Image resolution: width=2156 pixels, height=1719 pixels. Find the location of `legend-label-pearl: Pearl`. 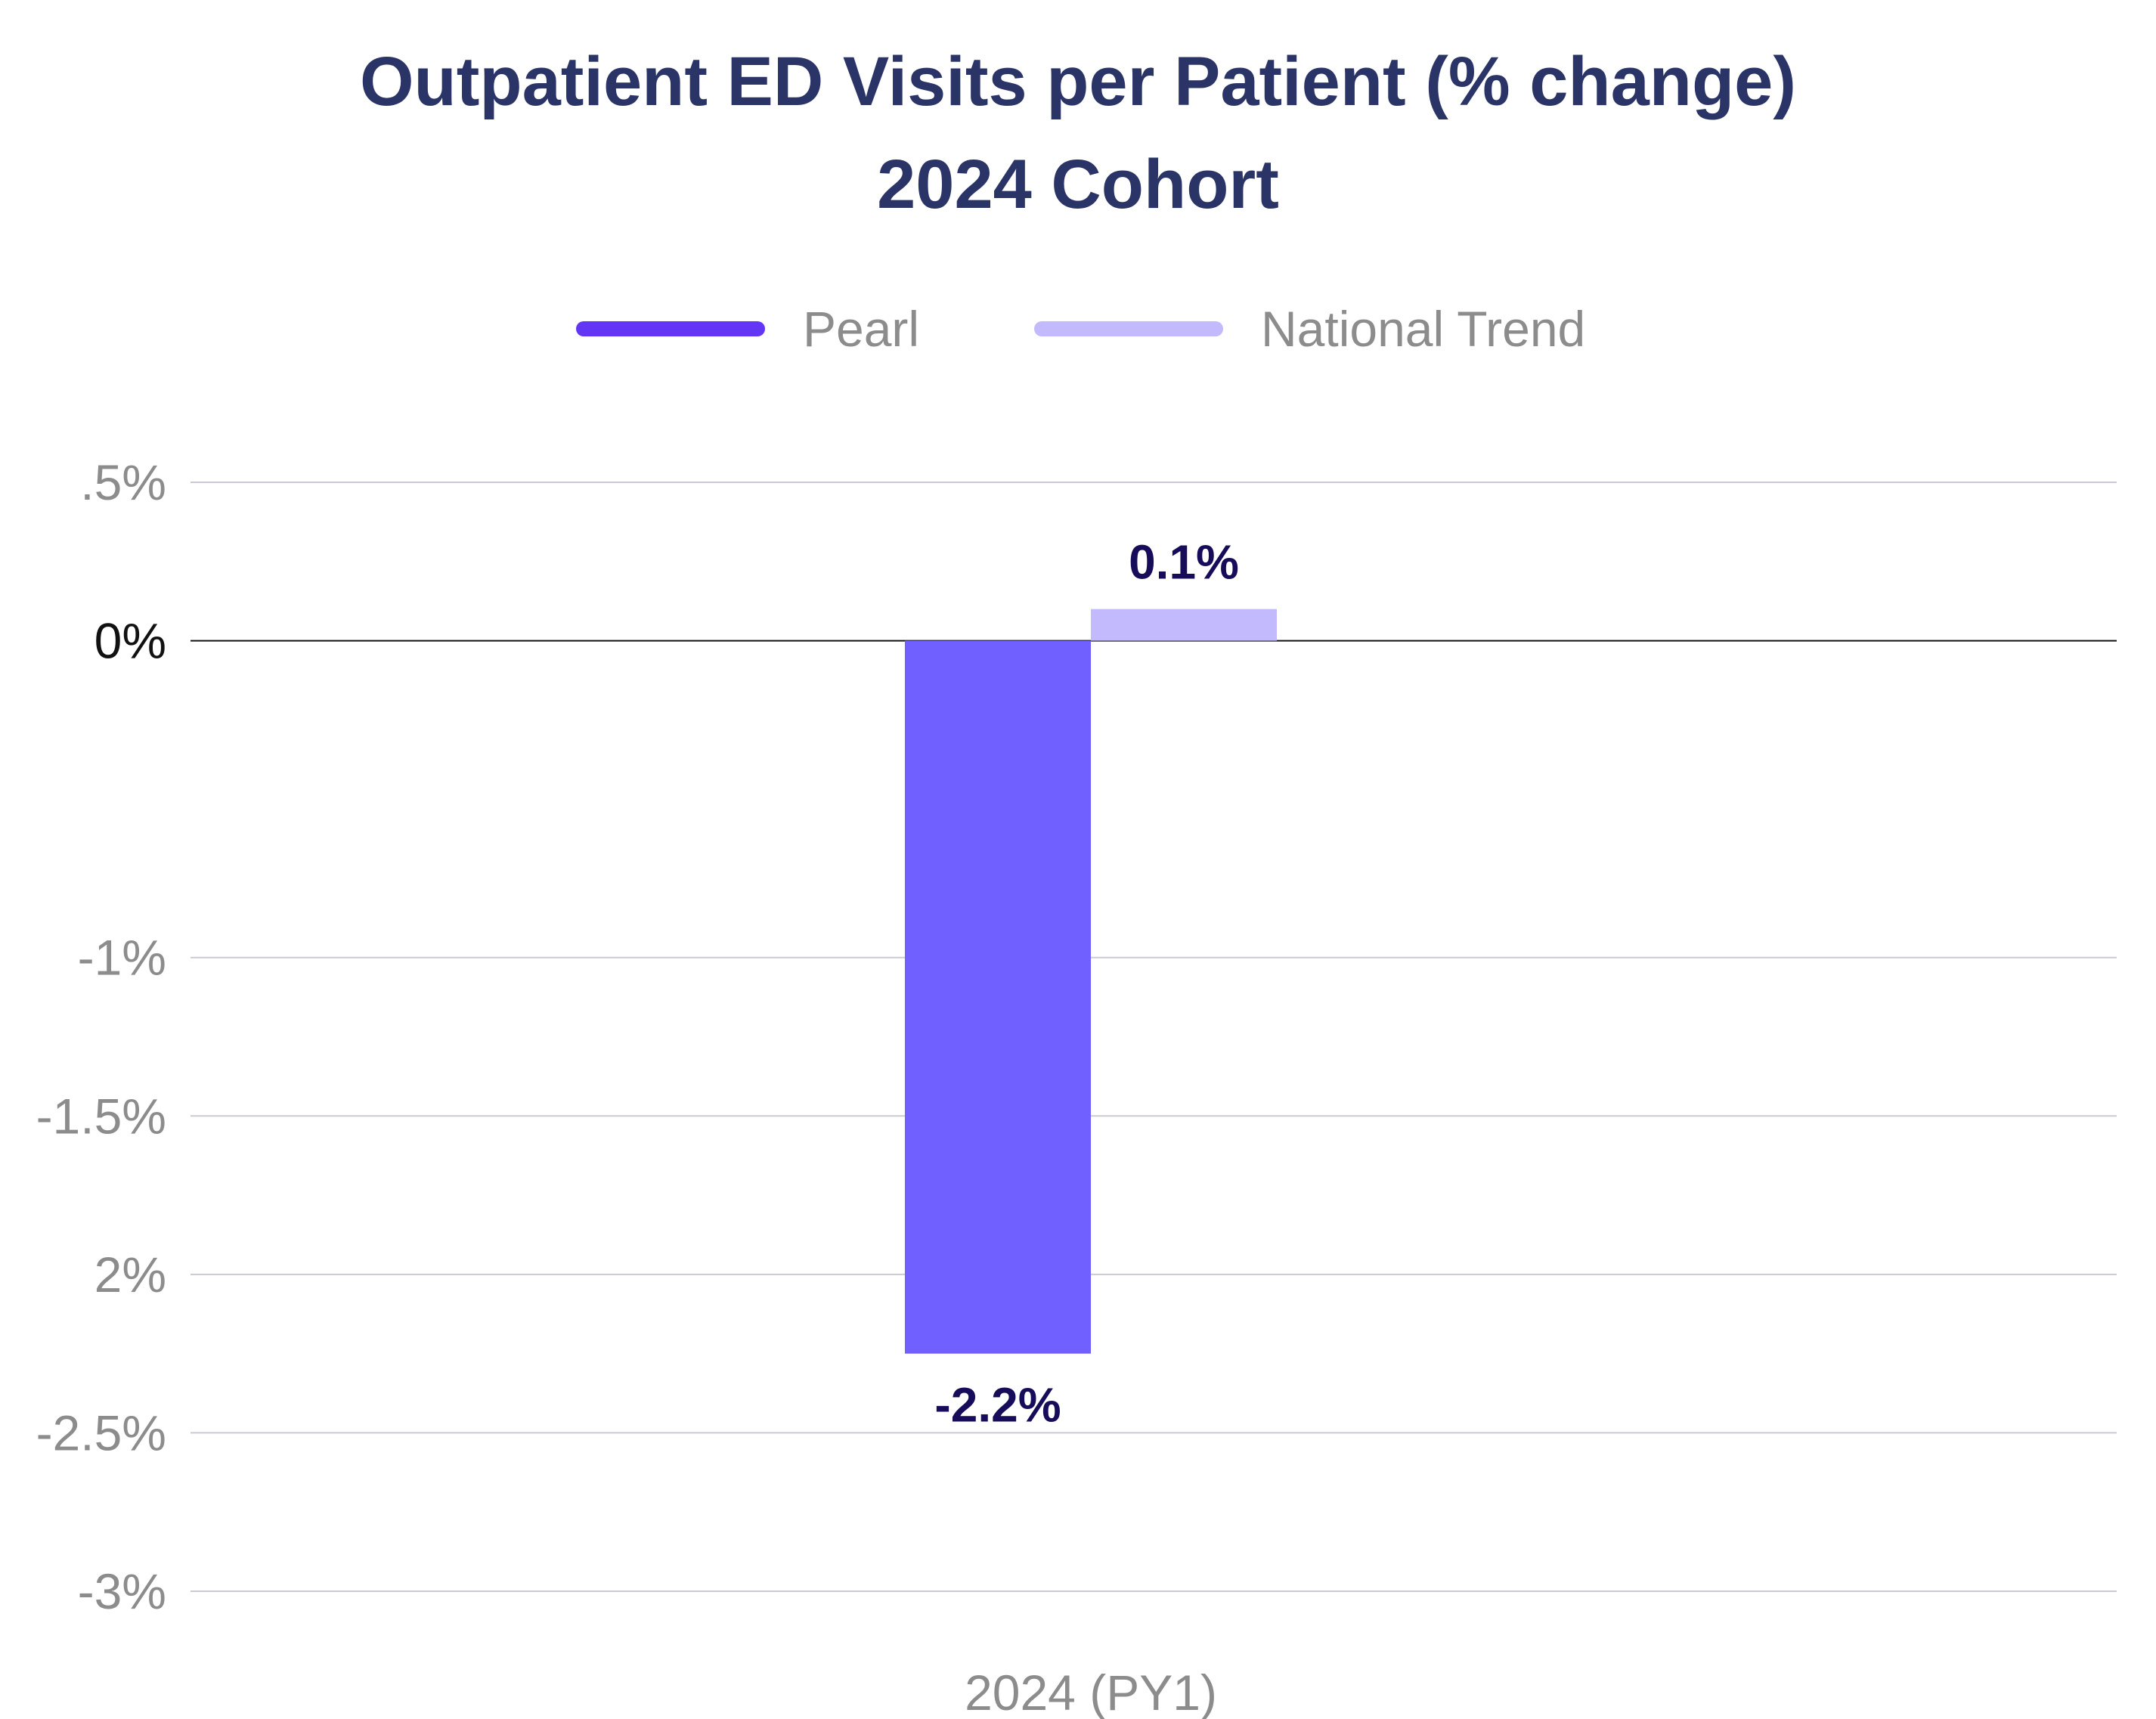

legend-label-pearl: Pearl is located at coordinates (861, 329).